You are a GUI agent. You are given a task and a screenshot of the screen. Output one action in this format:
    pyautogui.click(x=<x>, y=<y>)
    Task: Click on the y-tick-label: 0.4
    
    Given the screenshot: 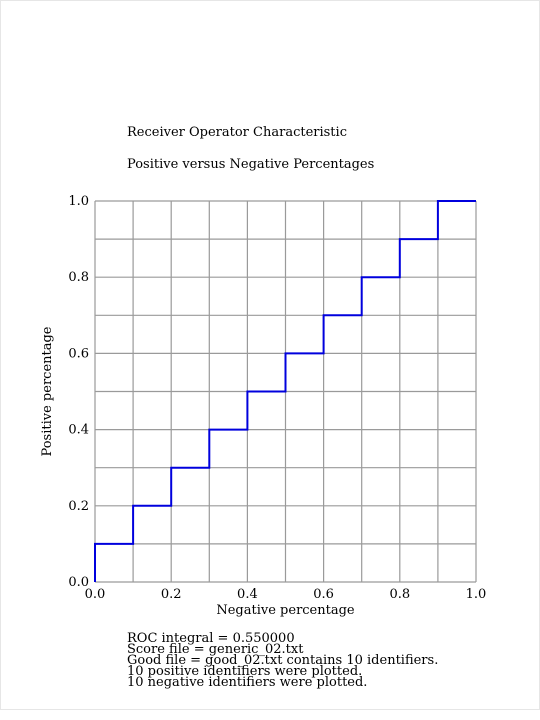 What is the action you would take?
    pyautogui.click(x=78, y=430)
    